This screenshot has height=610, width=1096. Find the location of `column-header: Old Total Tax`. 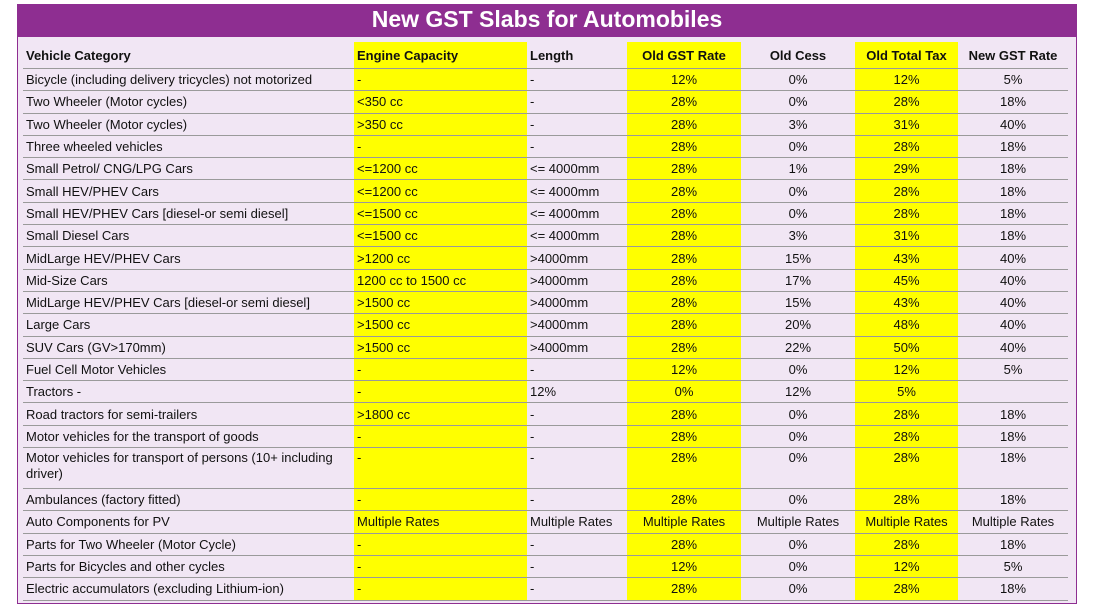

column-header: Old Total Tax is located at coordinates (906, 55).